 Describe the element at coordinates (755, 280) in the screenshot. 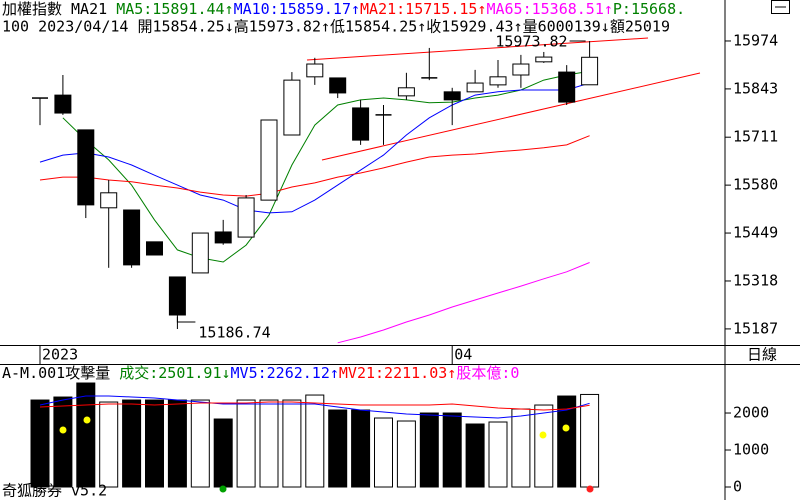

I see `y-tick-label: 15318` at that location.